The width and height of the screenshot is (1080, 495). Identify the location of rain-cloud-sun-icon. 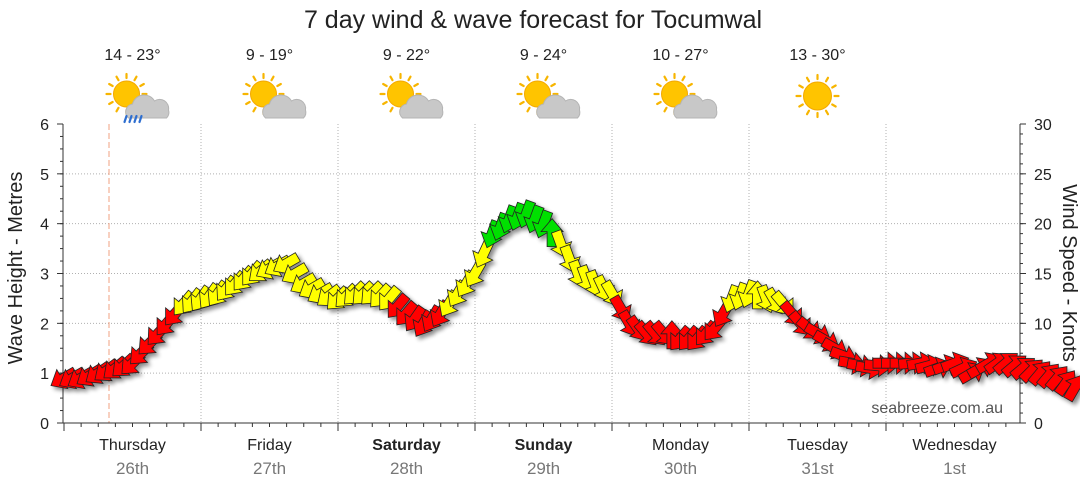
(137, 98).